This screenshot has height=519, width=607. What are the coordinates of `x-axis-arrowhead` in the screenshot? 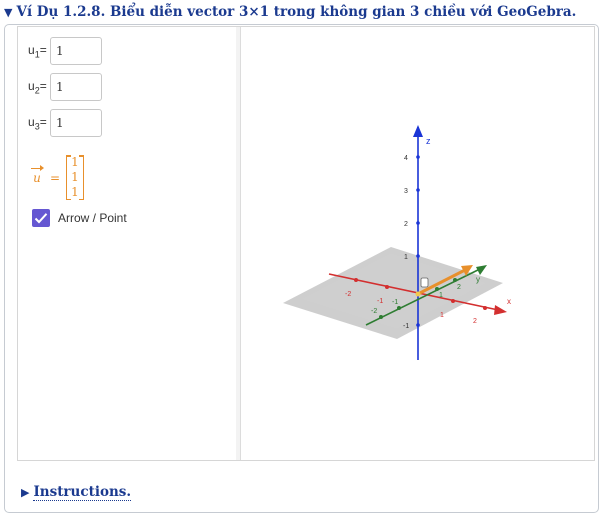 It's located at (500, 310).